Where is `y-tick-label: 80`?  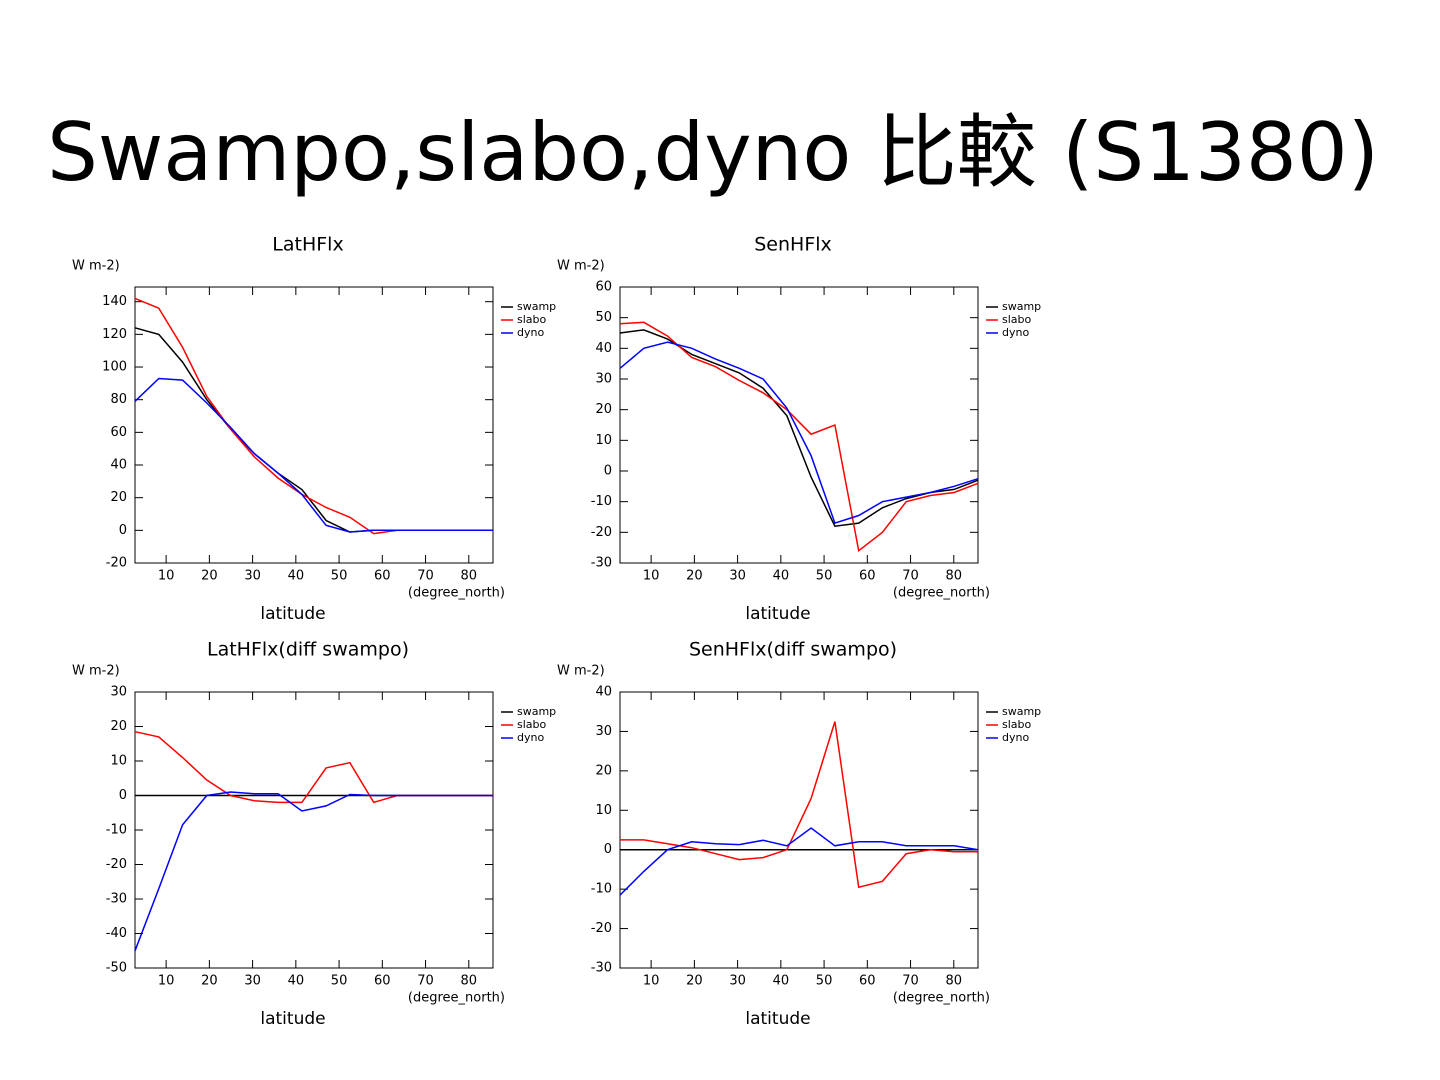 y-tick-label: 80 is located at coordinates (118, 399).